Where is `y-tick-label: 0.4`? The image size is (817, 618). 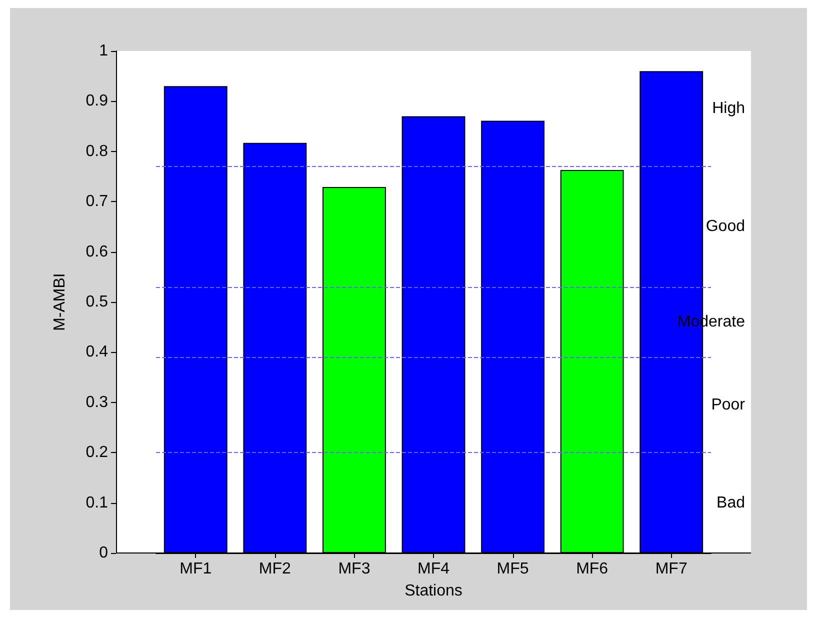 y-tick-label: 0.4 is located at coordinates (97, 352).